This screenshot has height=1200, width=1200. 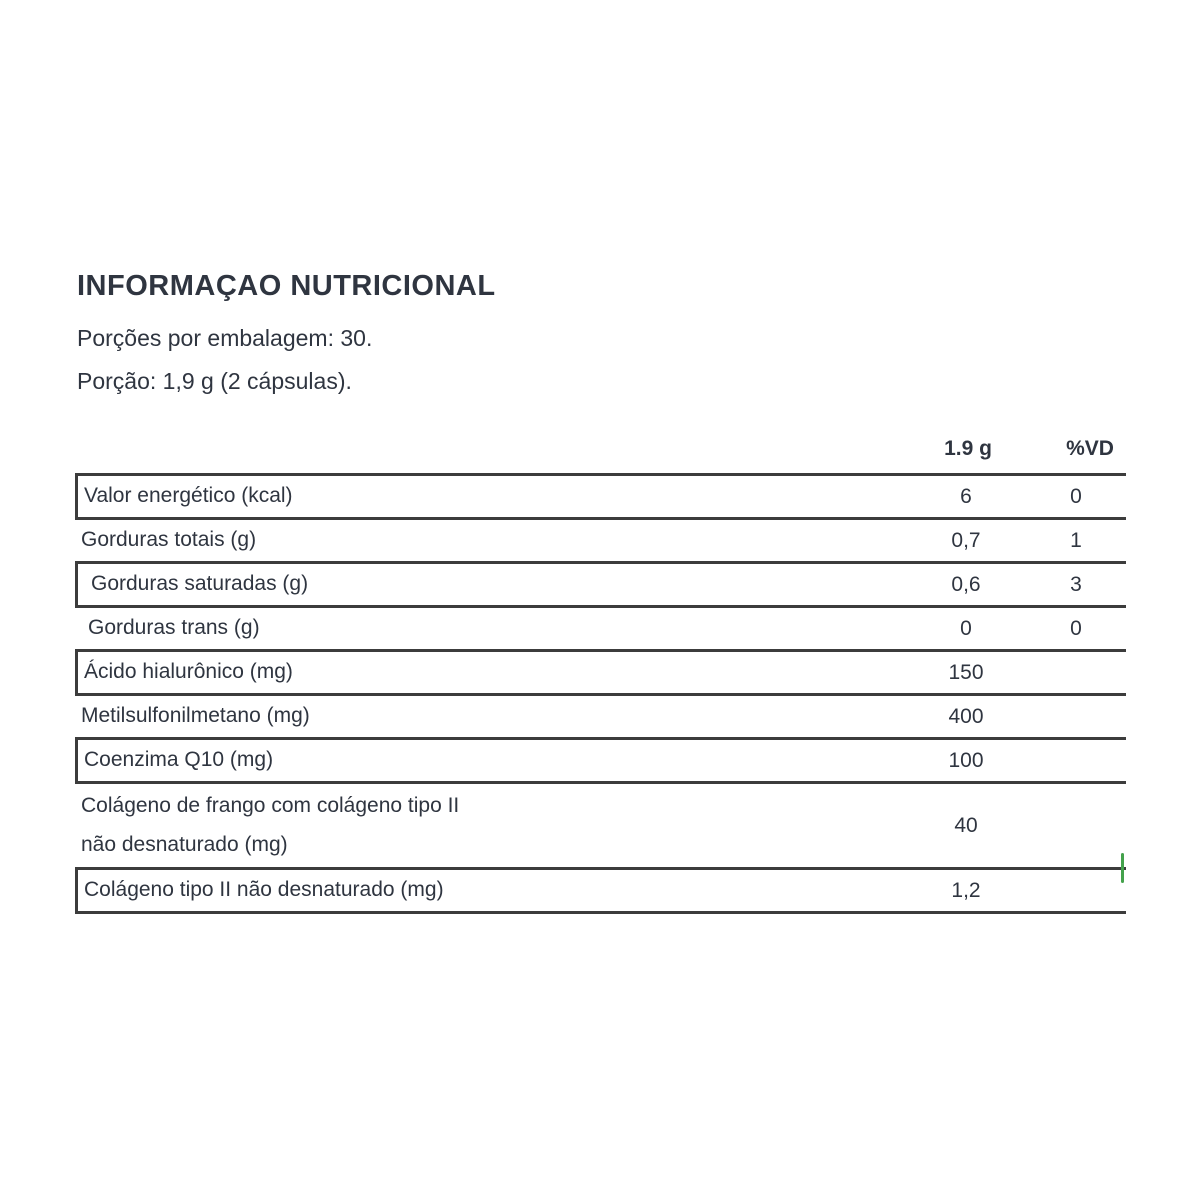 What do you see at coordinates (966, 716) in the screenshot?
I see `row-amount-value: 400` at bounding box center [966, 716].